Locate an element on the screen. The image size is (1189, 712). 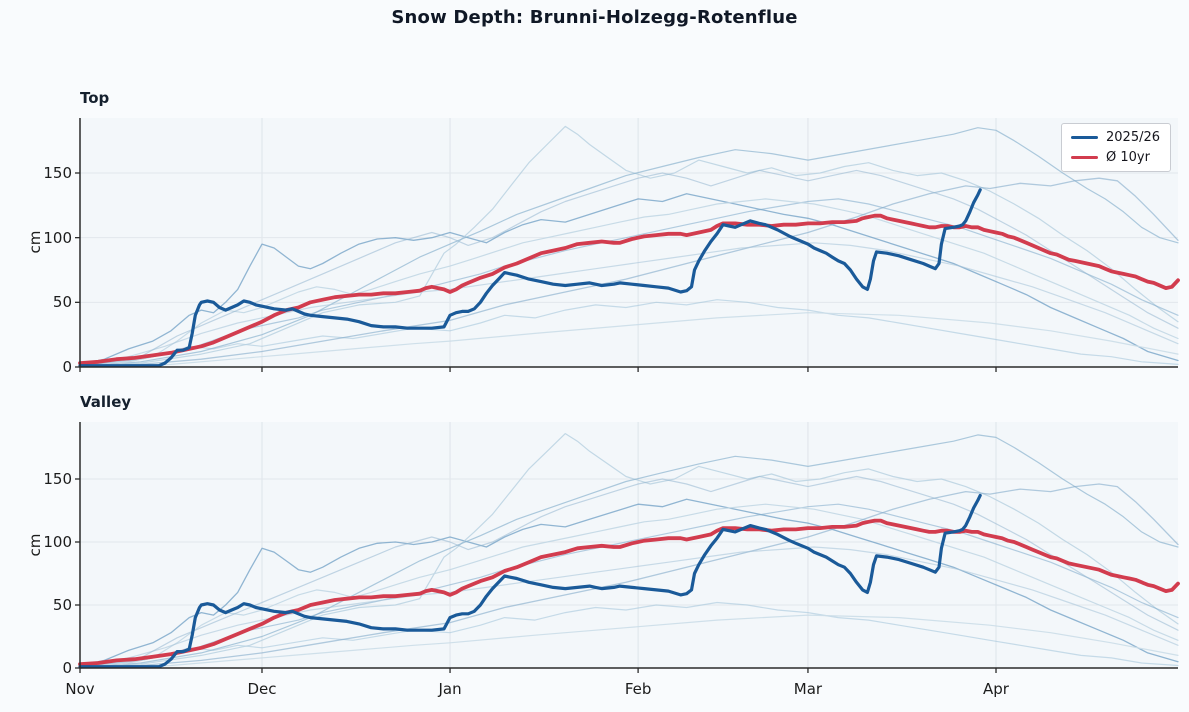
legend-label-current: 2025/26 is located at coordinates (1133, 137).